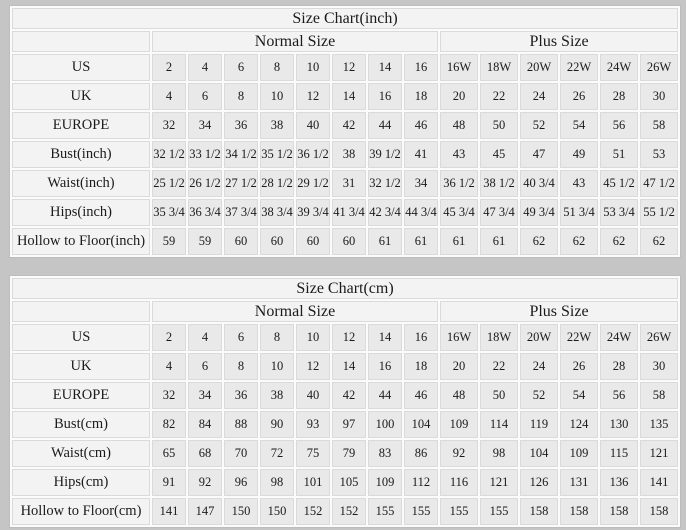 This screenshot has width=686, height=530. Describe the element at coordinates (349, 424) in the screenshot. I see `size-value-cell: 97` at that location.